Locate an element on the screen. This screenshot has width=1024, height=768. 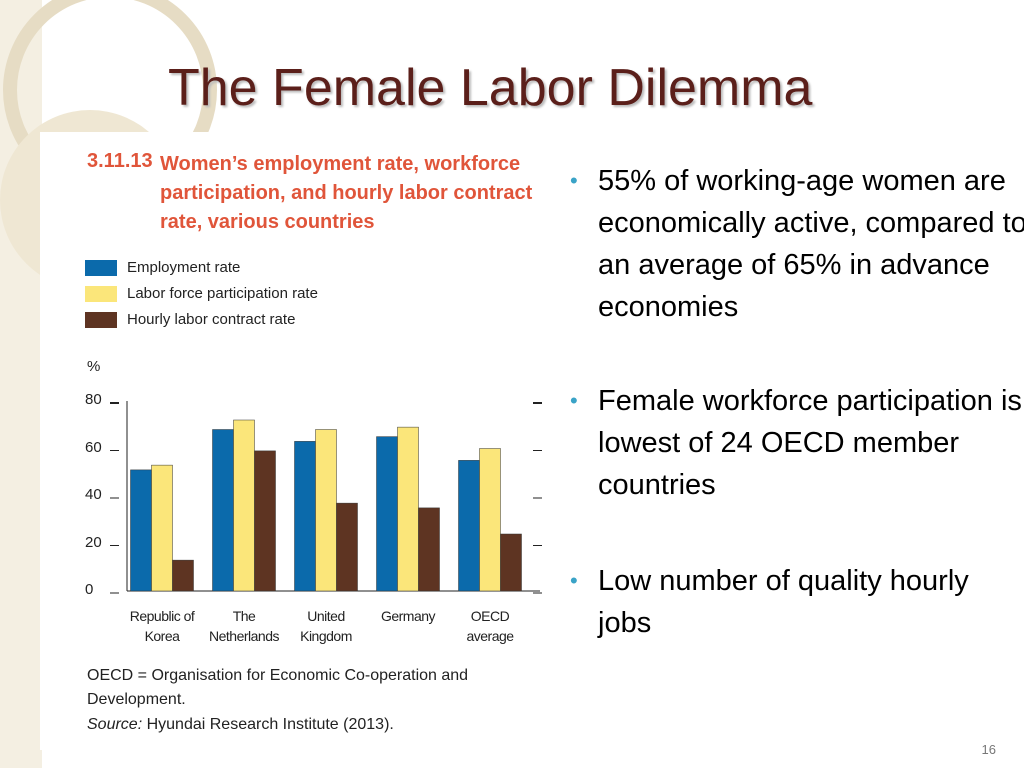
y-tick-label: 80 is located at coordinates (93, 399).